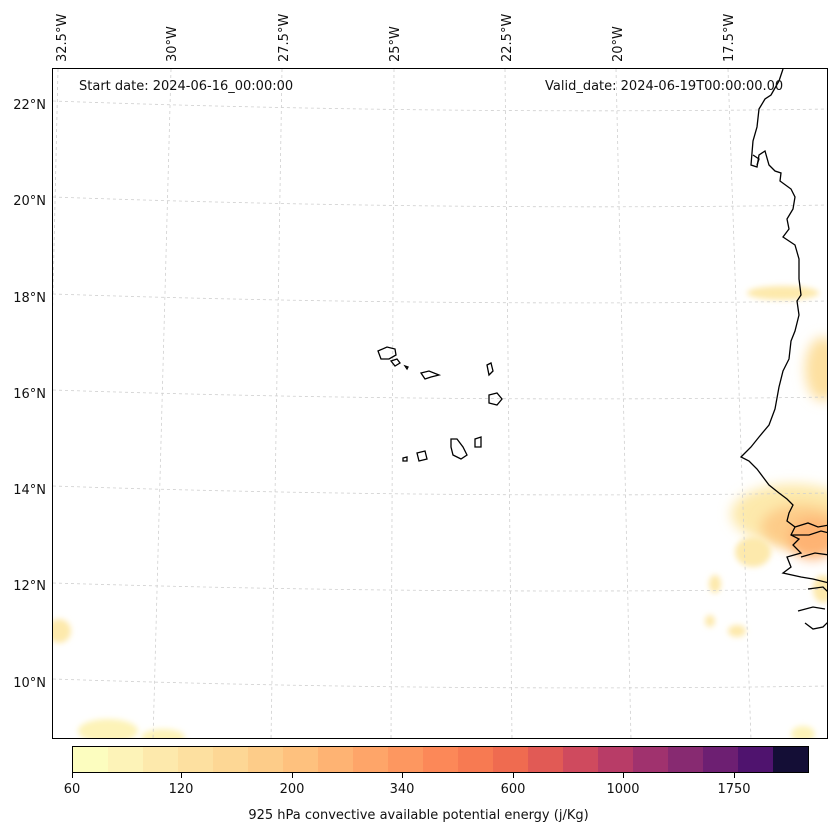 The height and width of the screenshot is (836, 837). I want to click on colorbar-tick-label: 200, so click(292, 789).